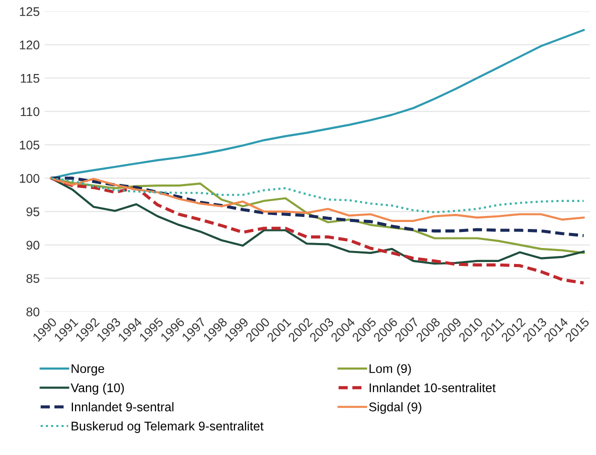  What do you see at coordinates (30, 11) in the screenshot?
I see `y-tick-label: 125` at bounding box center [30, 11].